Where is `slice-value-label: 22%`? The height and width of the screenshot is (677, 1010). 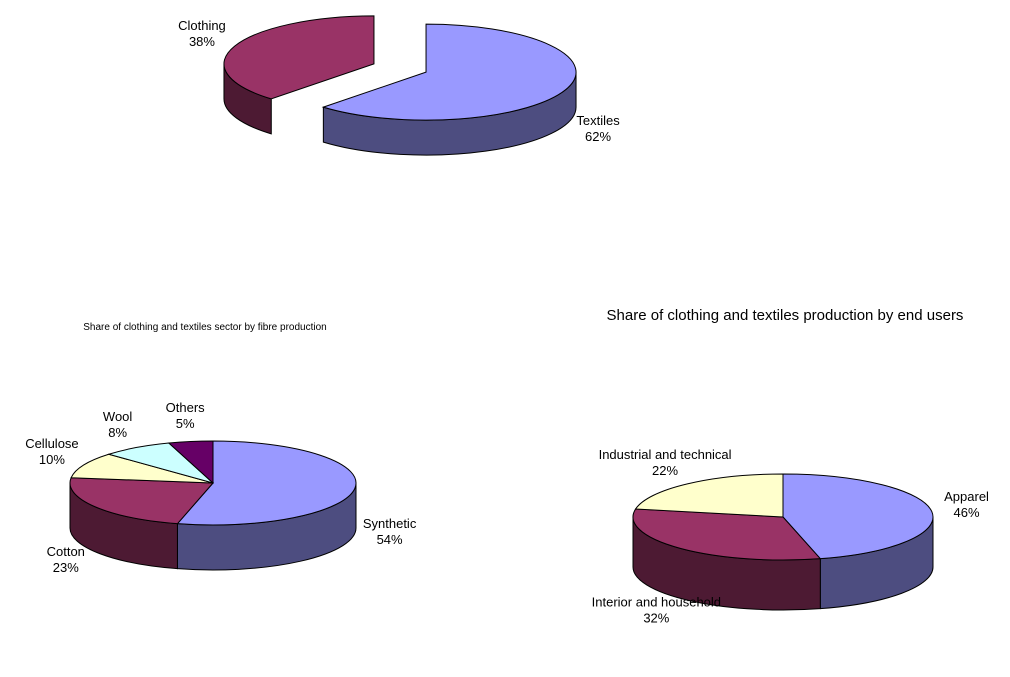 slice-value-label: 22% is located at coordinates (665, 470).